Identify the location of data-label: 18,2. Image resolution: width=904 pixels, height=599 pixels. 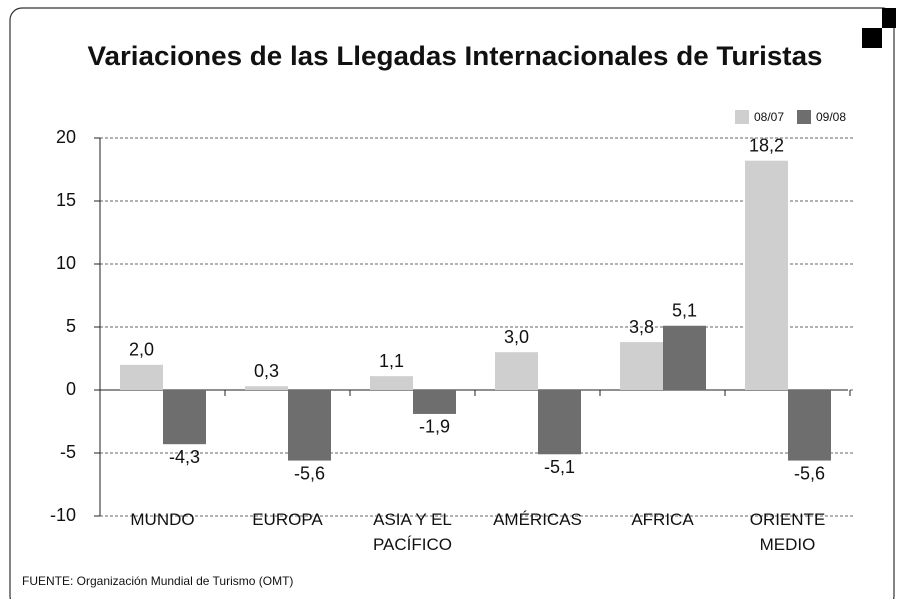
(766, 145).